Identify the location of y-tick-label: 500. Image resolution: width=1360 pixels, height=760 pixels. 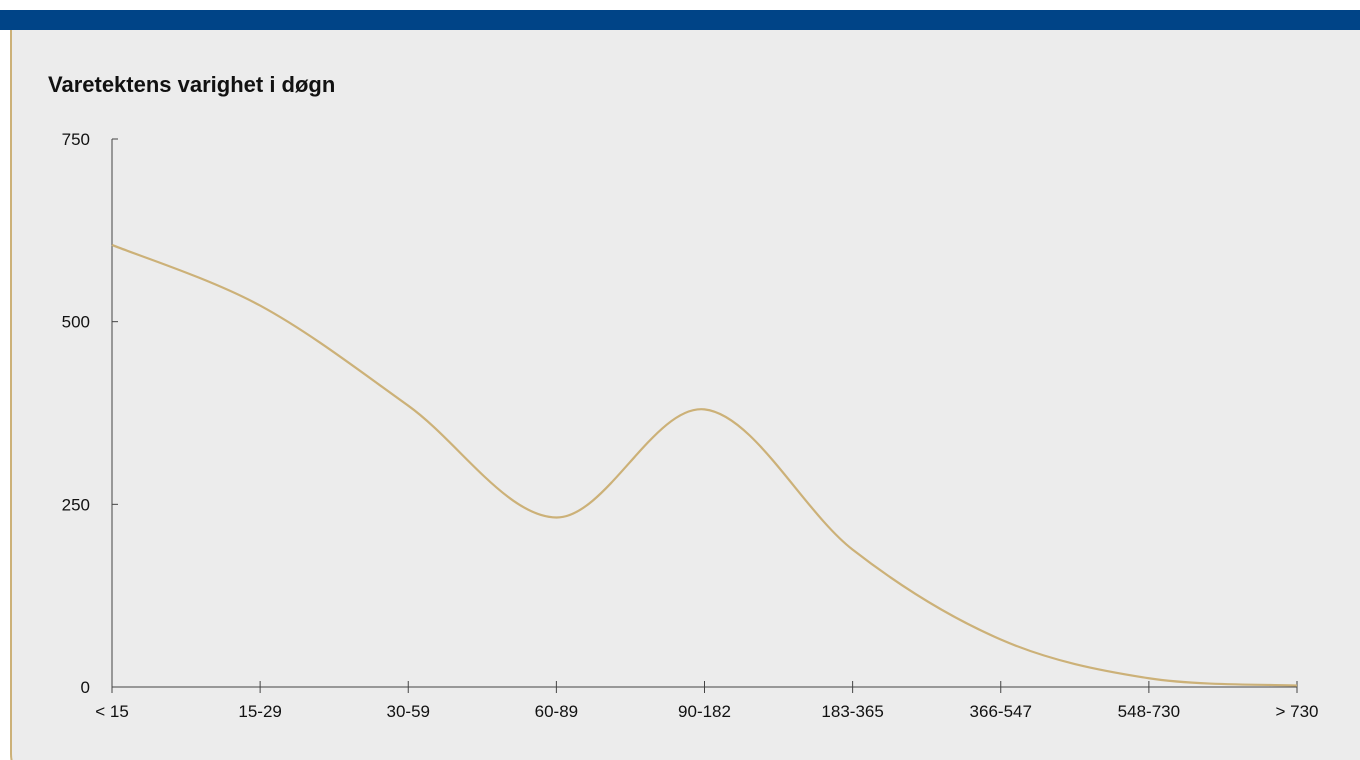
(76, 322).